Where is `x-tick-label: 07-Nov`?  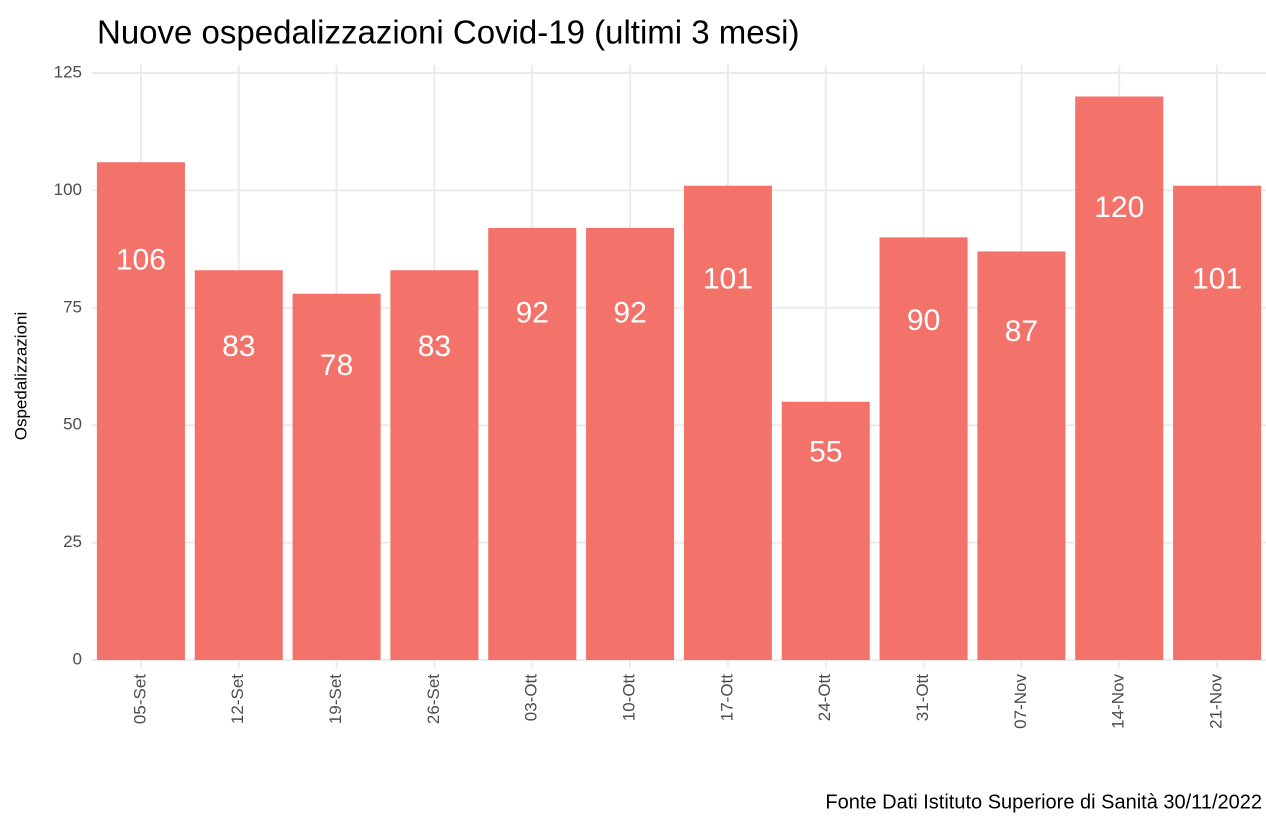
x-tick-label: 07-Nov is located at coordinates (1020, 701).